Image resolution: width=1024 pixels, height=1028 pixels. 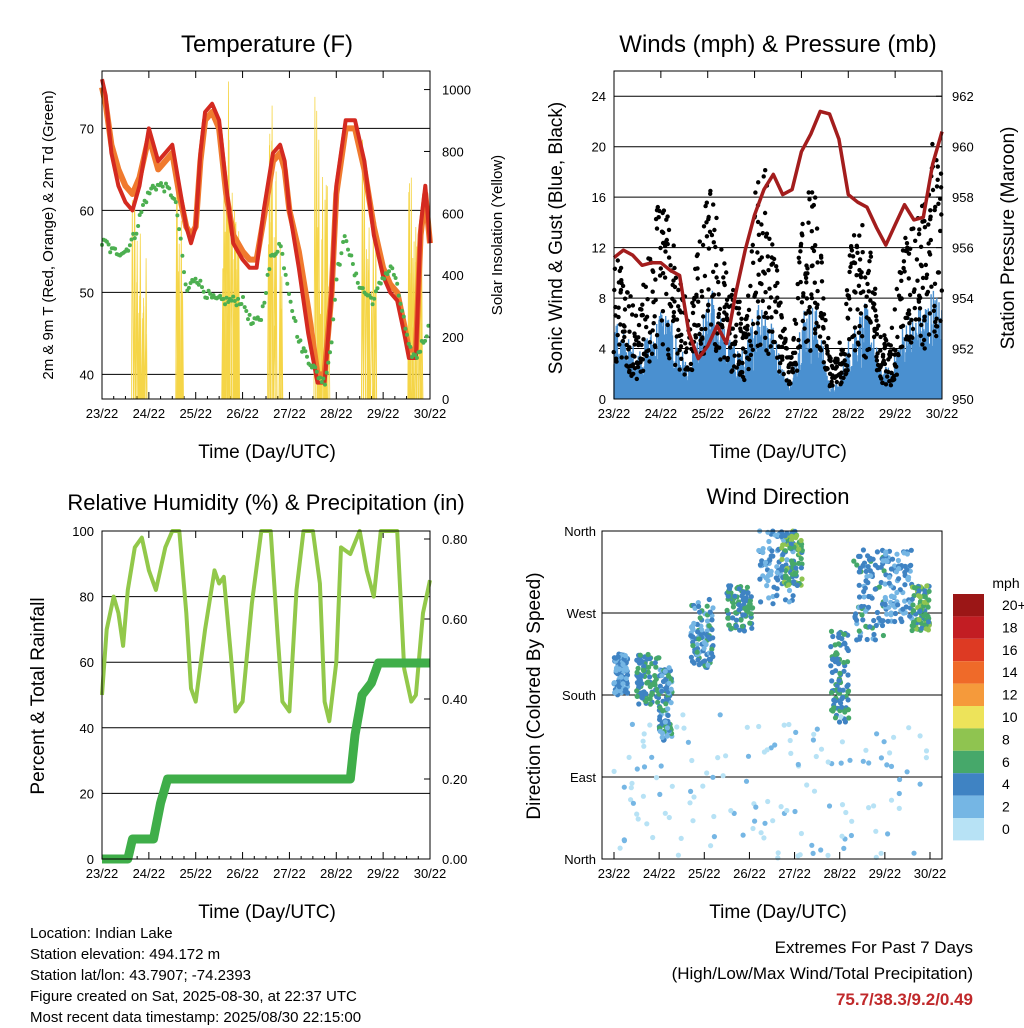 What do you see at coordinates (270, 252) in the screenshot?
I see `solar-spike` at bounding box center [270, 252].